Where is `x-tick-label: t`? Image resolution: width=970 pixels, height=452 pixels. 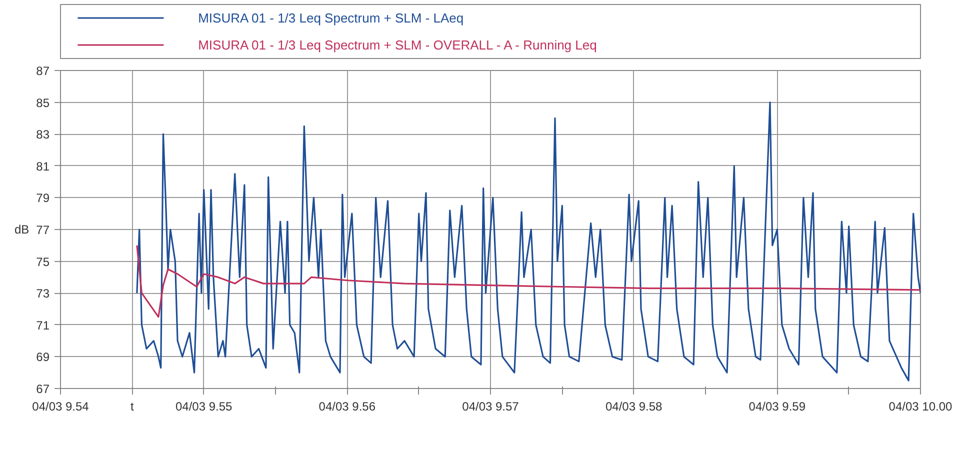 x-tick-label: t is located at coordinates (132, 407).